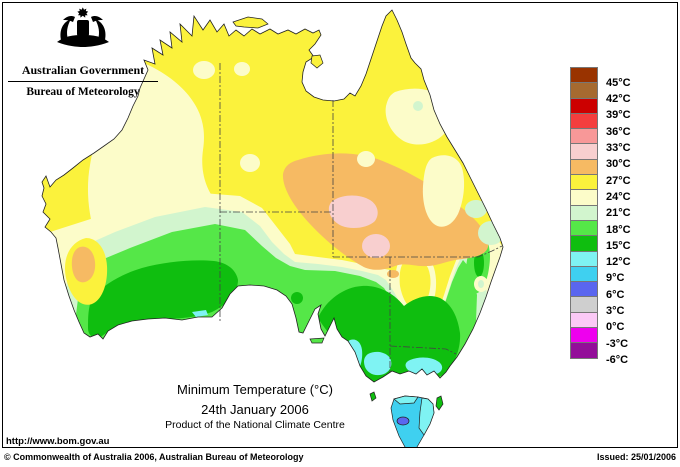 Image resolution: width=680 pixels, height=467 pixels. What do you see at coordinates (615, 327) in the screenshot?
I see `legend-label-0°C: 0°C` at bounding box center [615, 327].